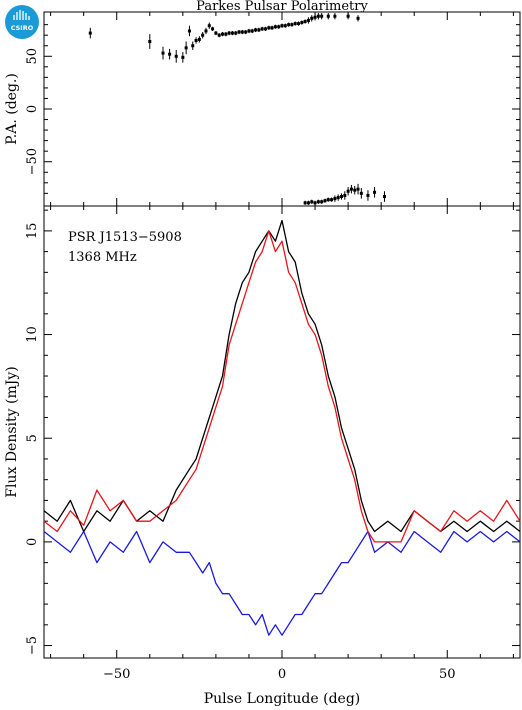 The width and height of the screenshot is (522, 710). What do you see at coordinates (32, 334) in the screenshot?
I see `flux-ytick-label: 10` at bounding box center [32, 334].